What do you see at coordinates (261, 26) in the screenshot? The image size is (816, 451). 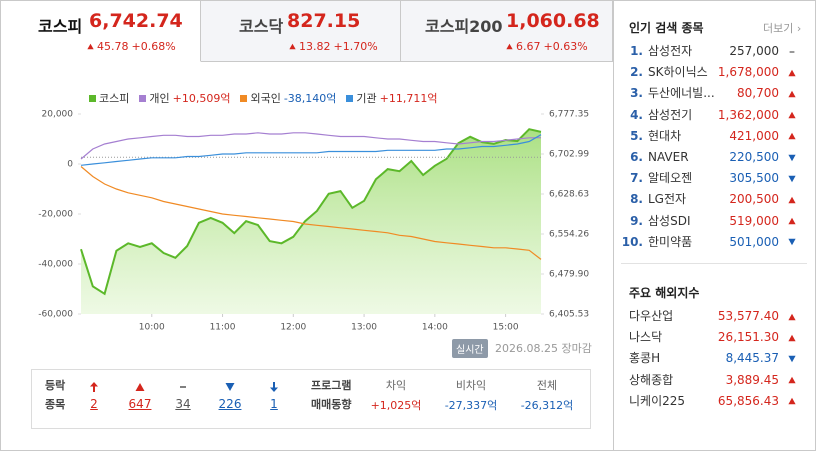 I see `index-name: 코스닥` at bounding box center [261, 26].